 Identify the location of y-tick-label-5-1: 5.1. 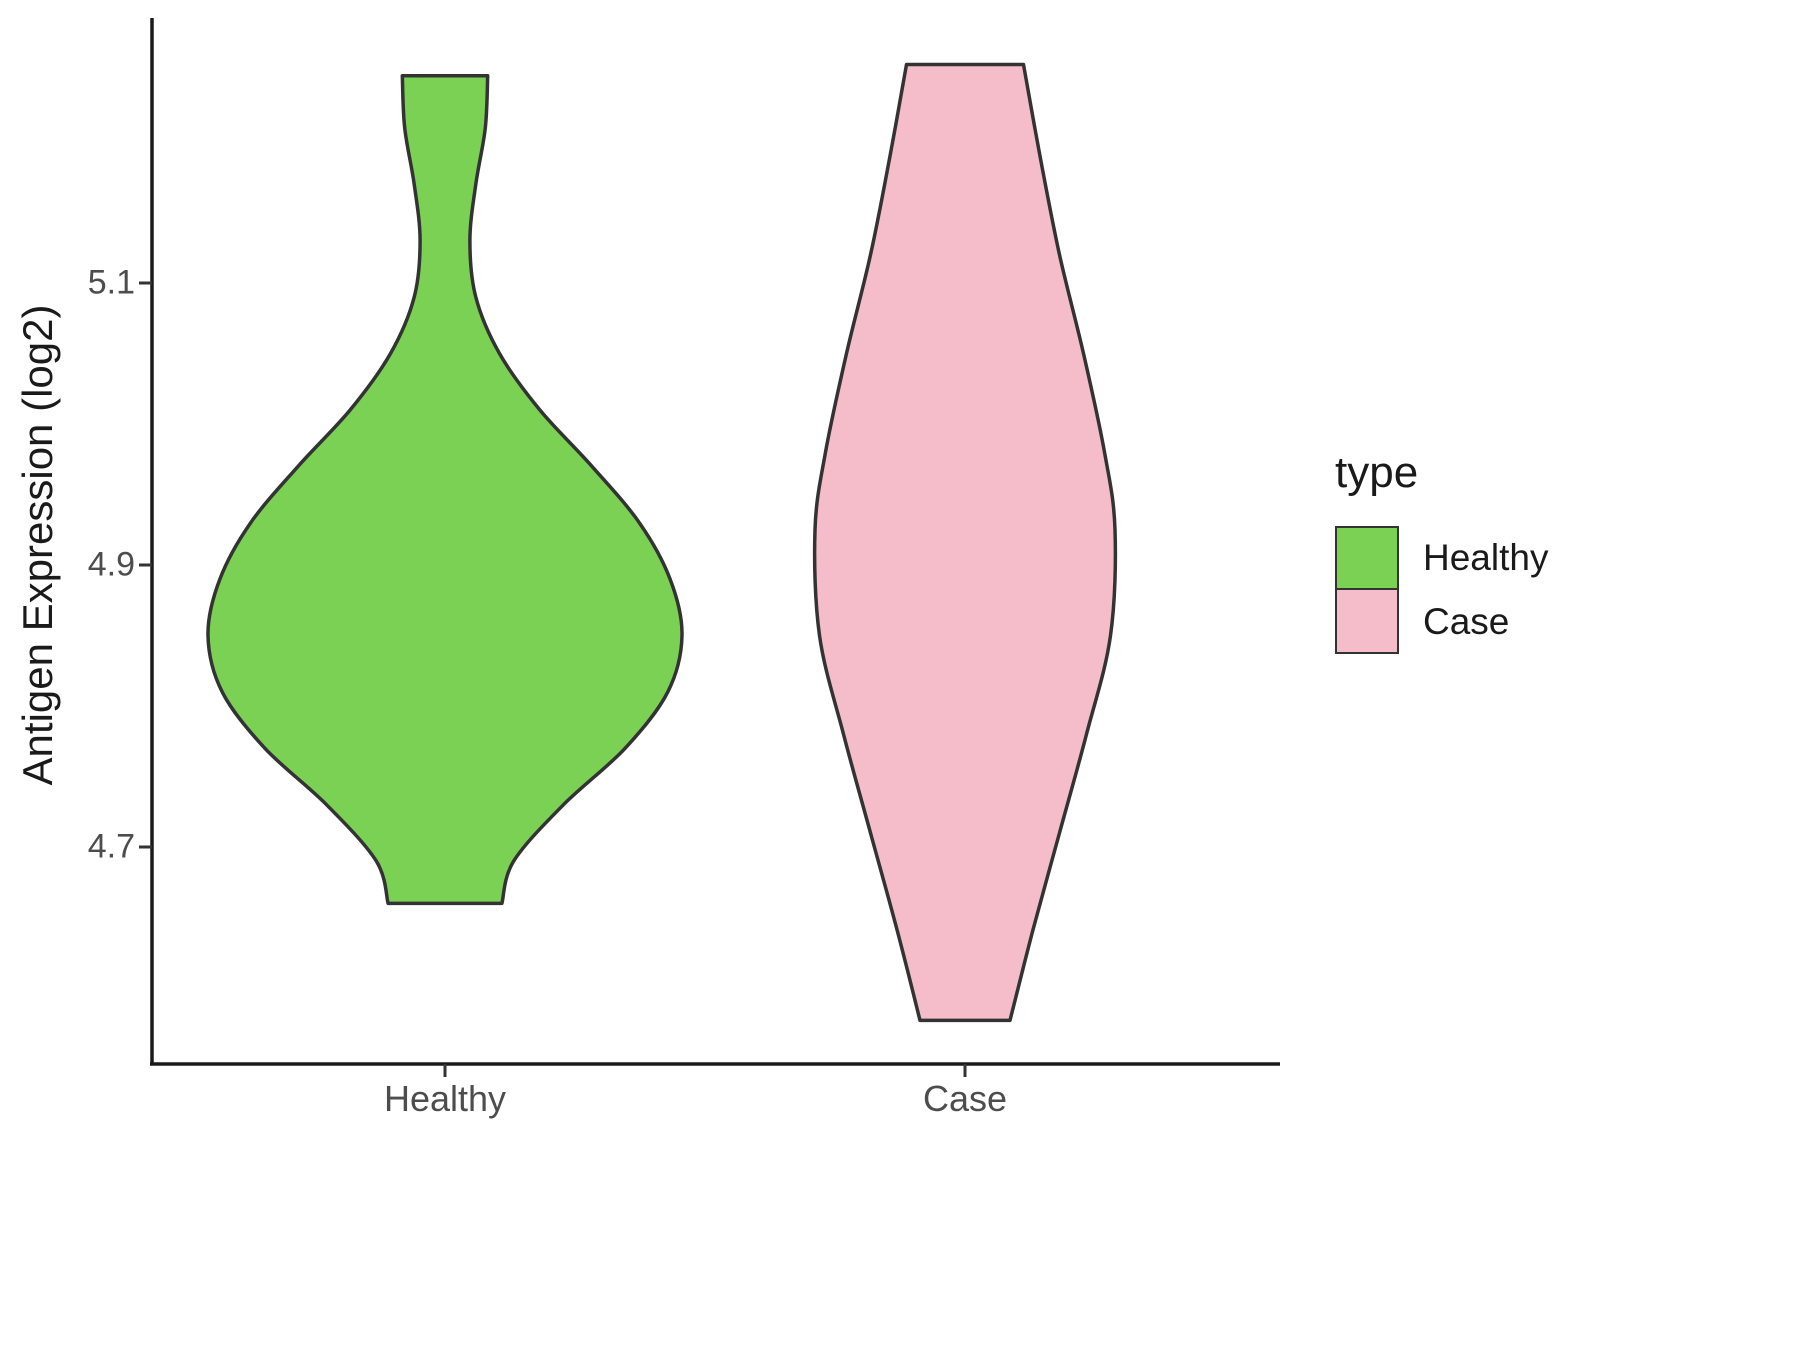
(111, 282).